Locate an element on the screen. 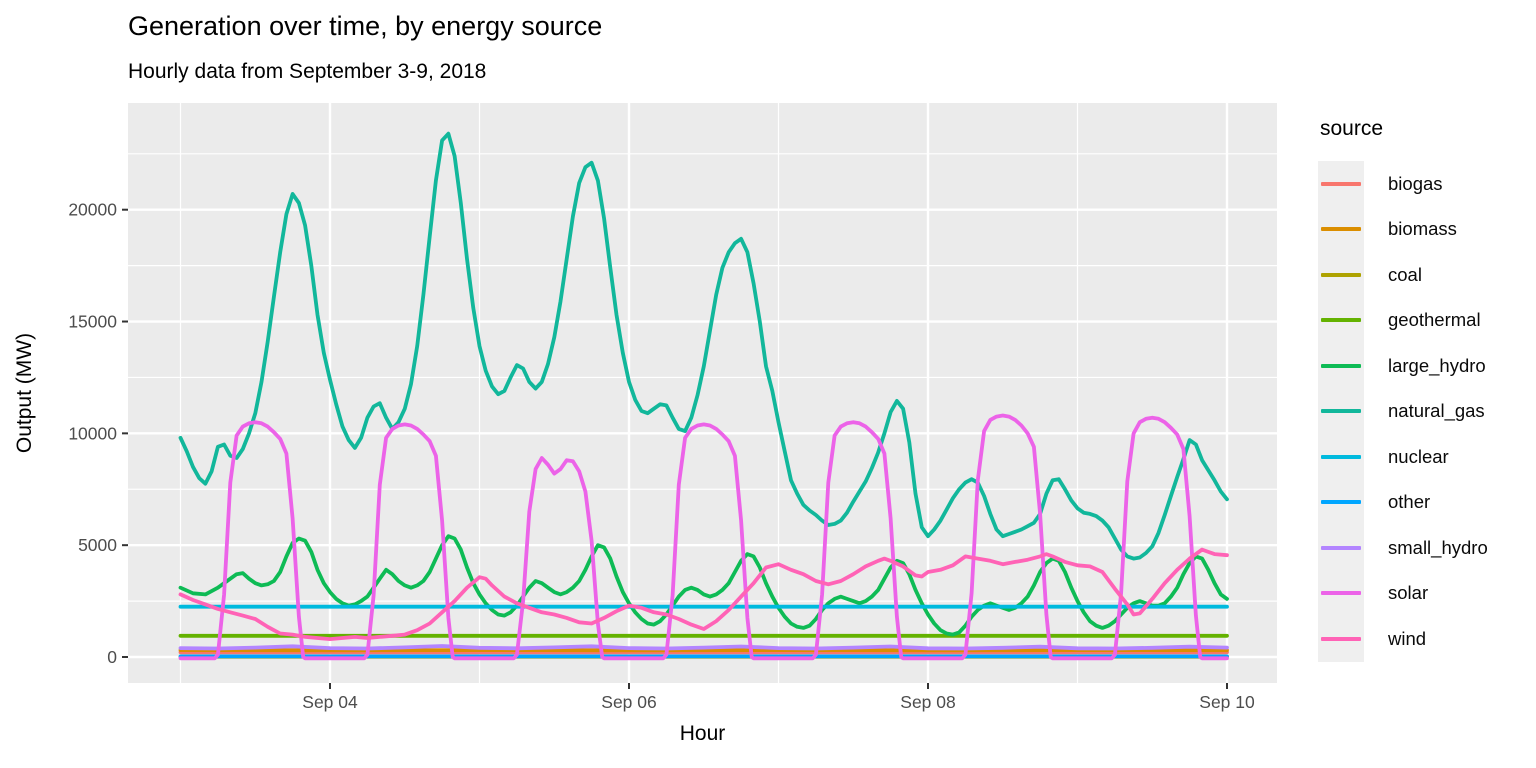  legend-item-wind: wind is located at coordinates (1403, 639).